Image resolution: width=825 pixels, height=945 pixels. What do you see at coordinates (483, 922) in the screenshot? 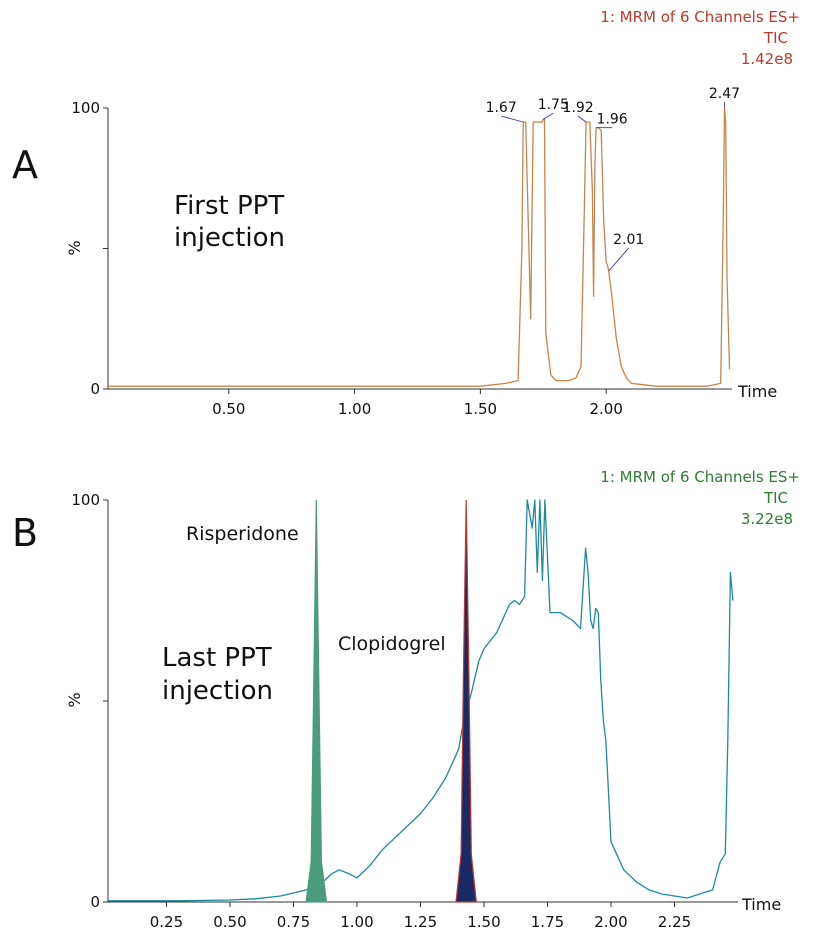
I see `panel-b-xtick-label: 1.50` at bounding box center [483, 922].